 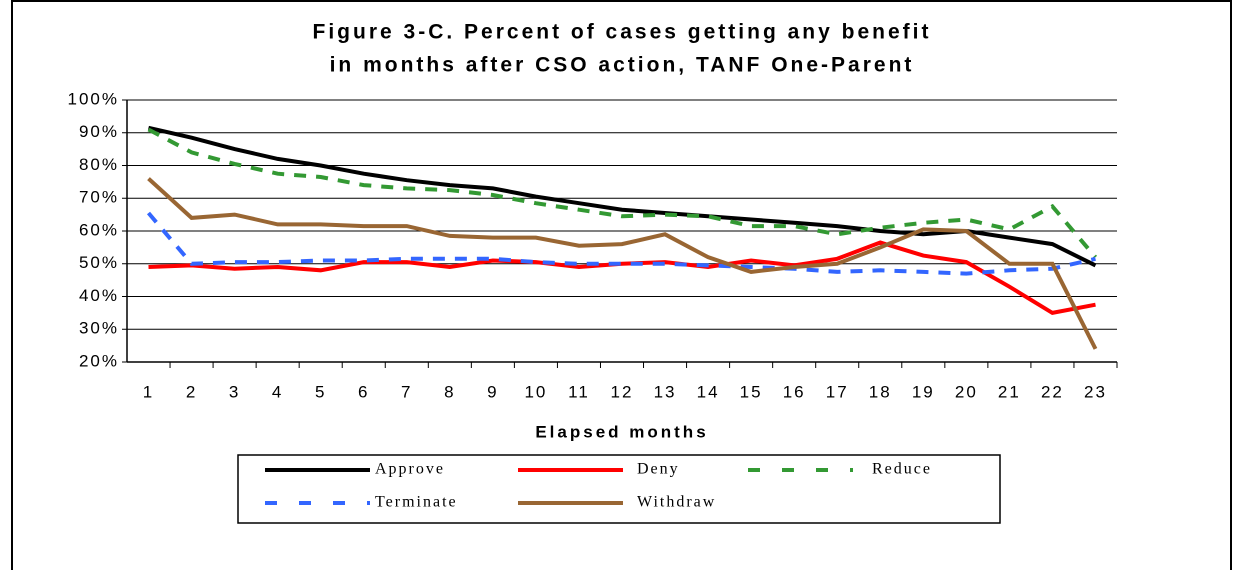 I want to click on y-tick-label: 30%, so click(x=99, y=328).